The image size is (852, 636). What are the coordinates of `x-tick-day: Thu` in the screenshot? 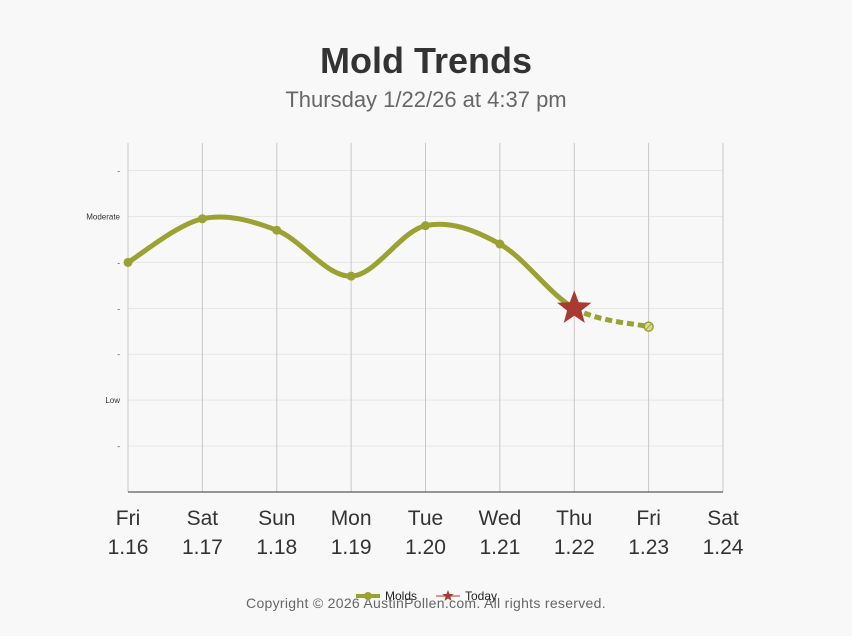 It's located at (574, 518).